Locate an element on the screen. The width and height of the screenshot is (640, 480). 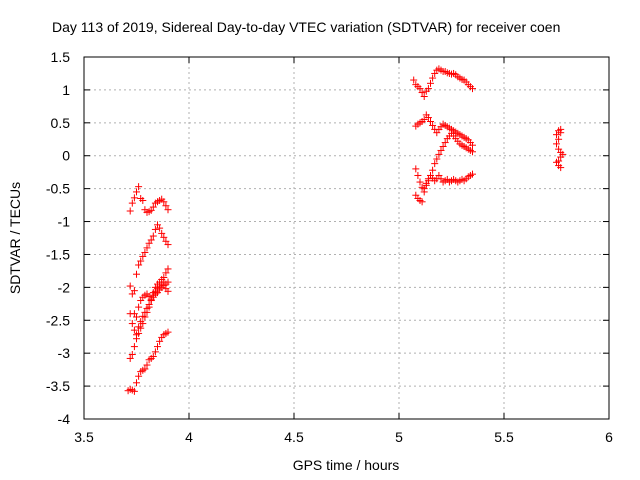
y-tick-label: -2.5 is located at coordinates (58, 320).